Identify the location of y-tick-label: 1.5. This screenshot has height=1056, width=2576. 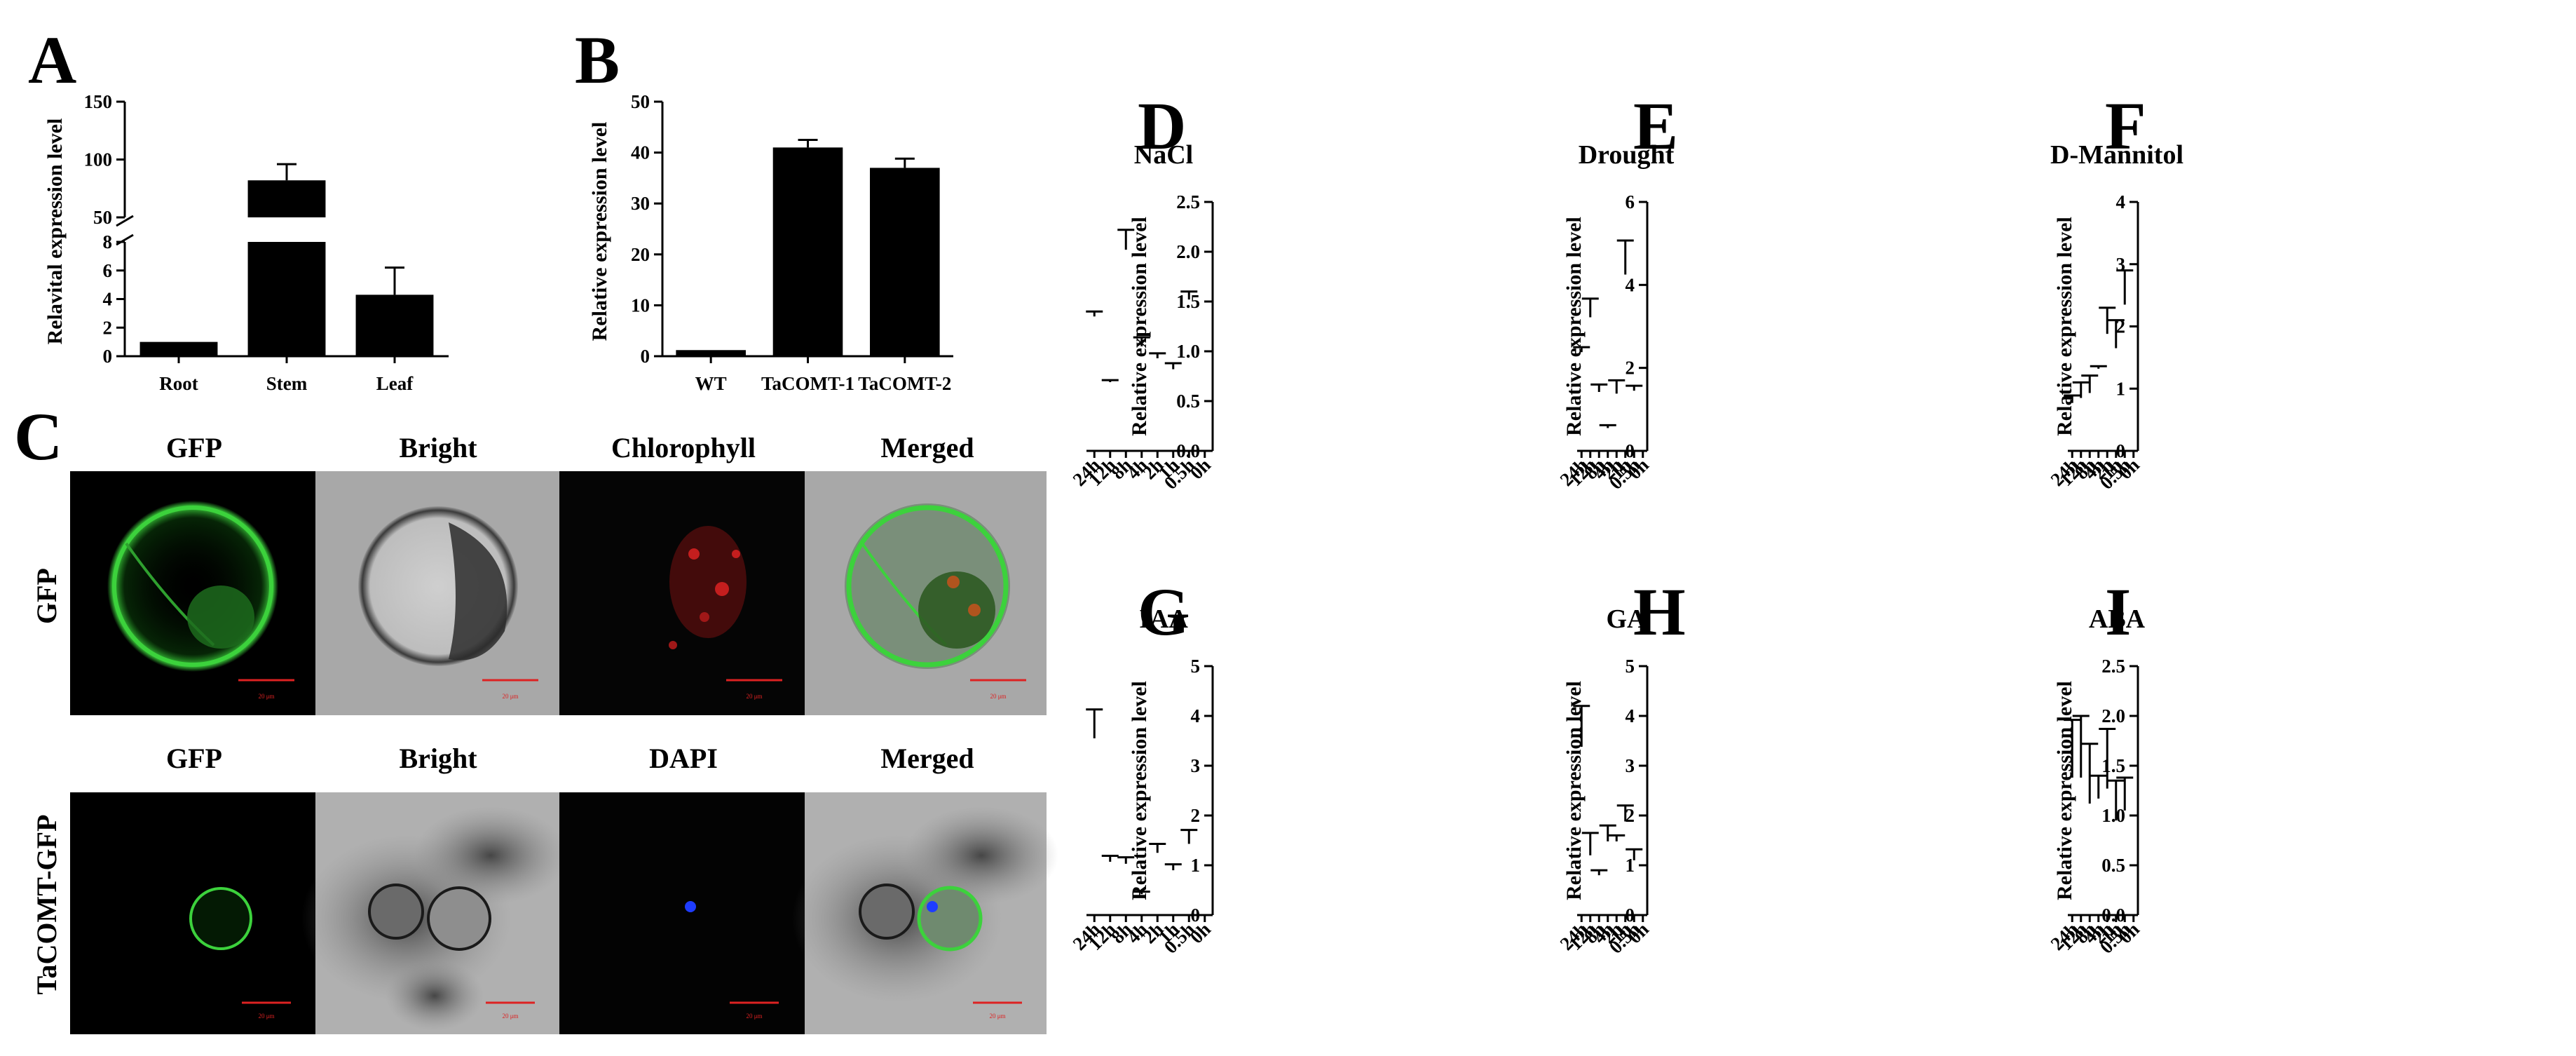
(2113, 765).